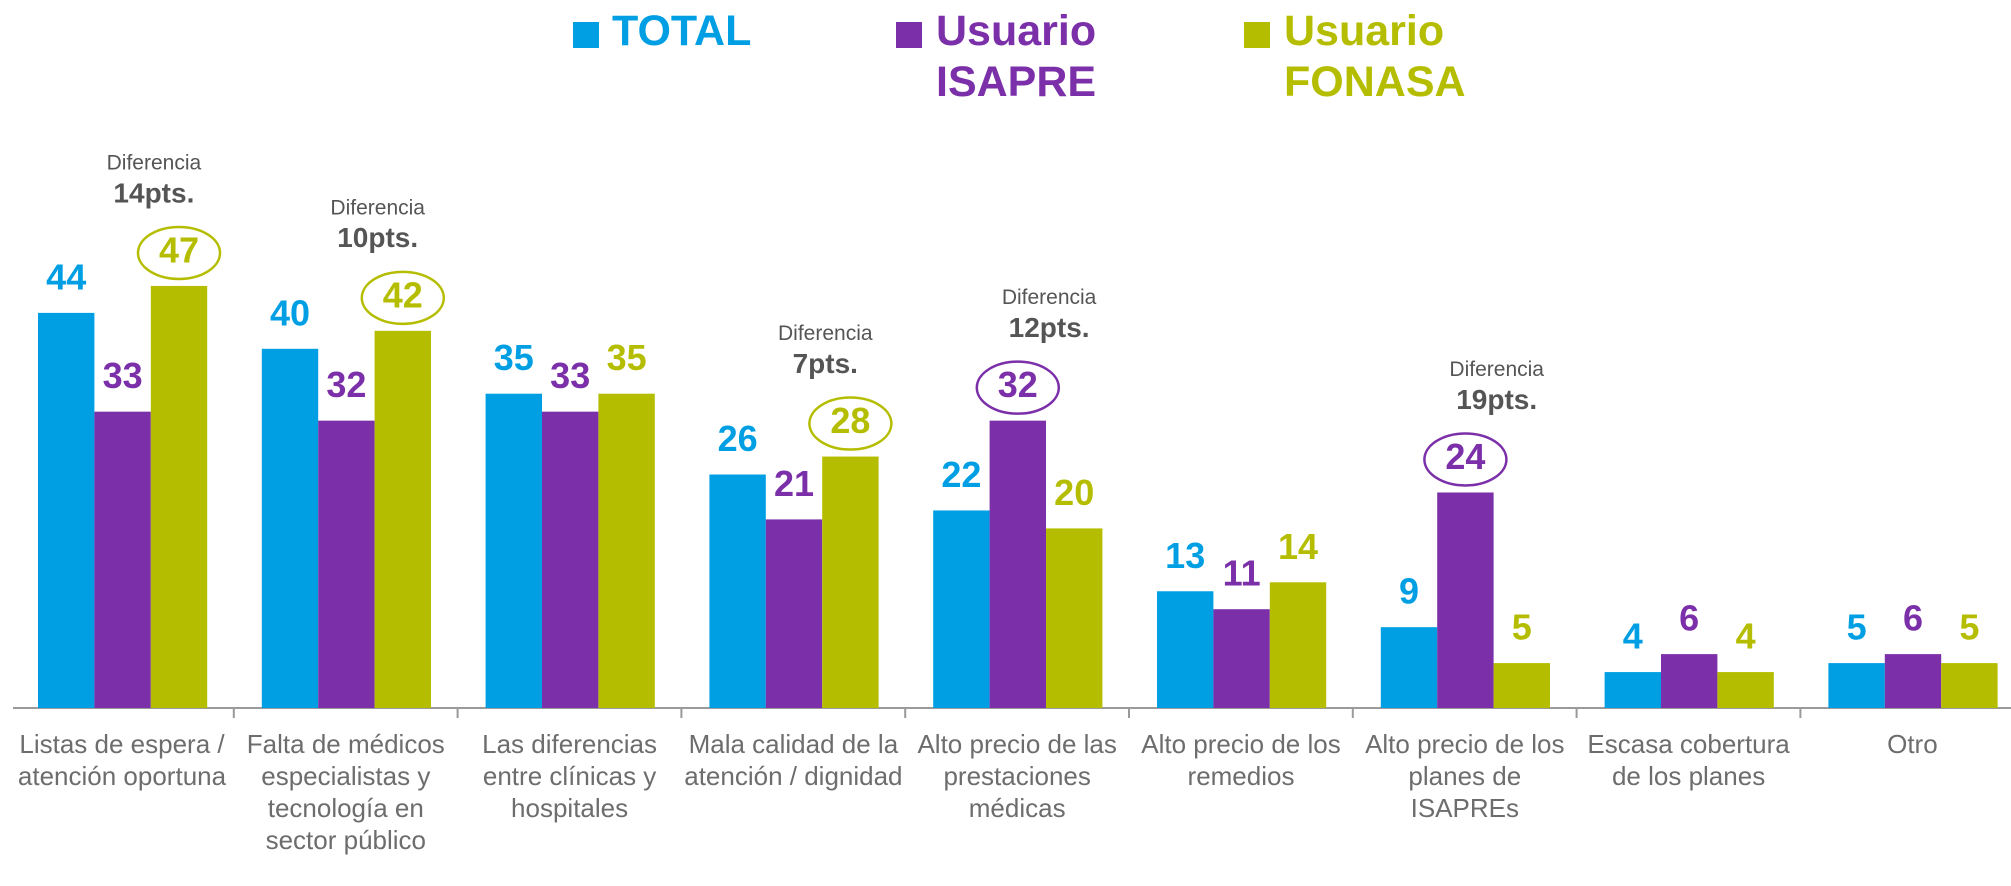 This screenshot has width=2011, height=886. Describe the element at coordinates (1912, 744) in the screenshot. I see `x-tick-label: Otro` at that location.